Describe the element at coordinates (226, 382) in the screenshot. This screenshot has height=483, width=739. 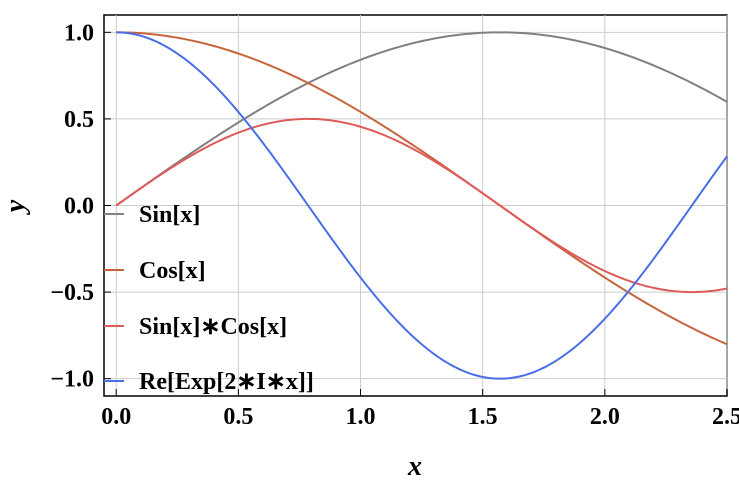
I see `legend-label: Re[Exp[2∗I∗x]]` at that location.